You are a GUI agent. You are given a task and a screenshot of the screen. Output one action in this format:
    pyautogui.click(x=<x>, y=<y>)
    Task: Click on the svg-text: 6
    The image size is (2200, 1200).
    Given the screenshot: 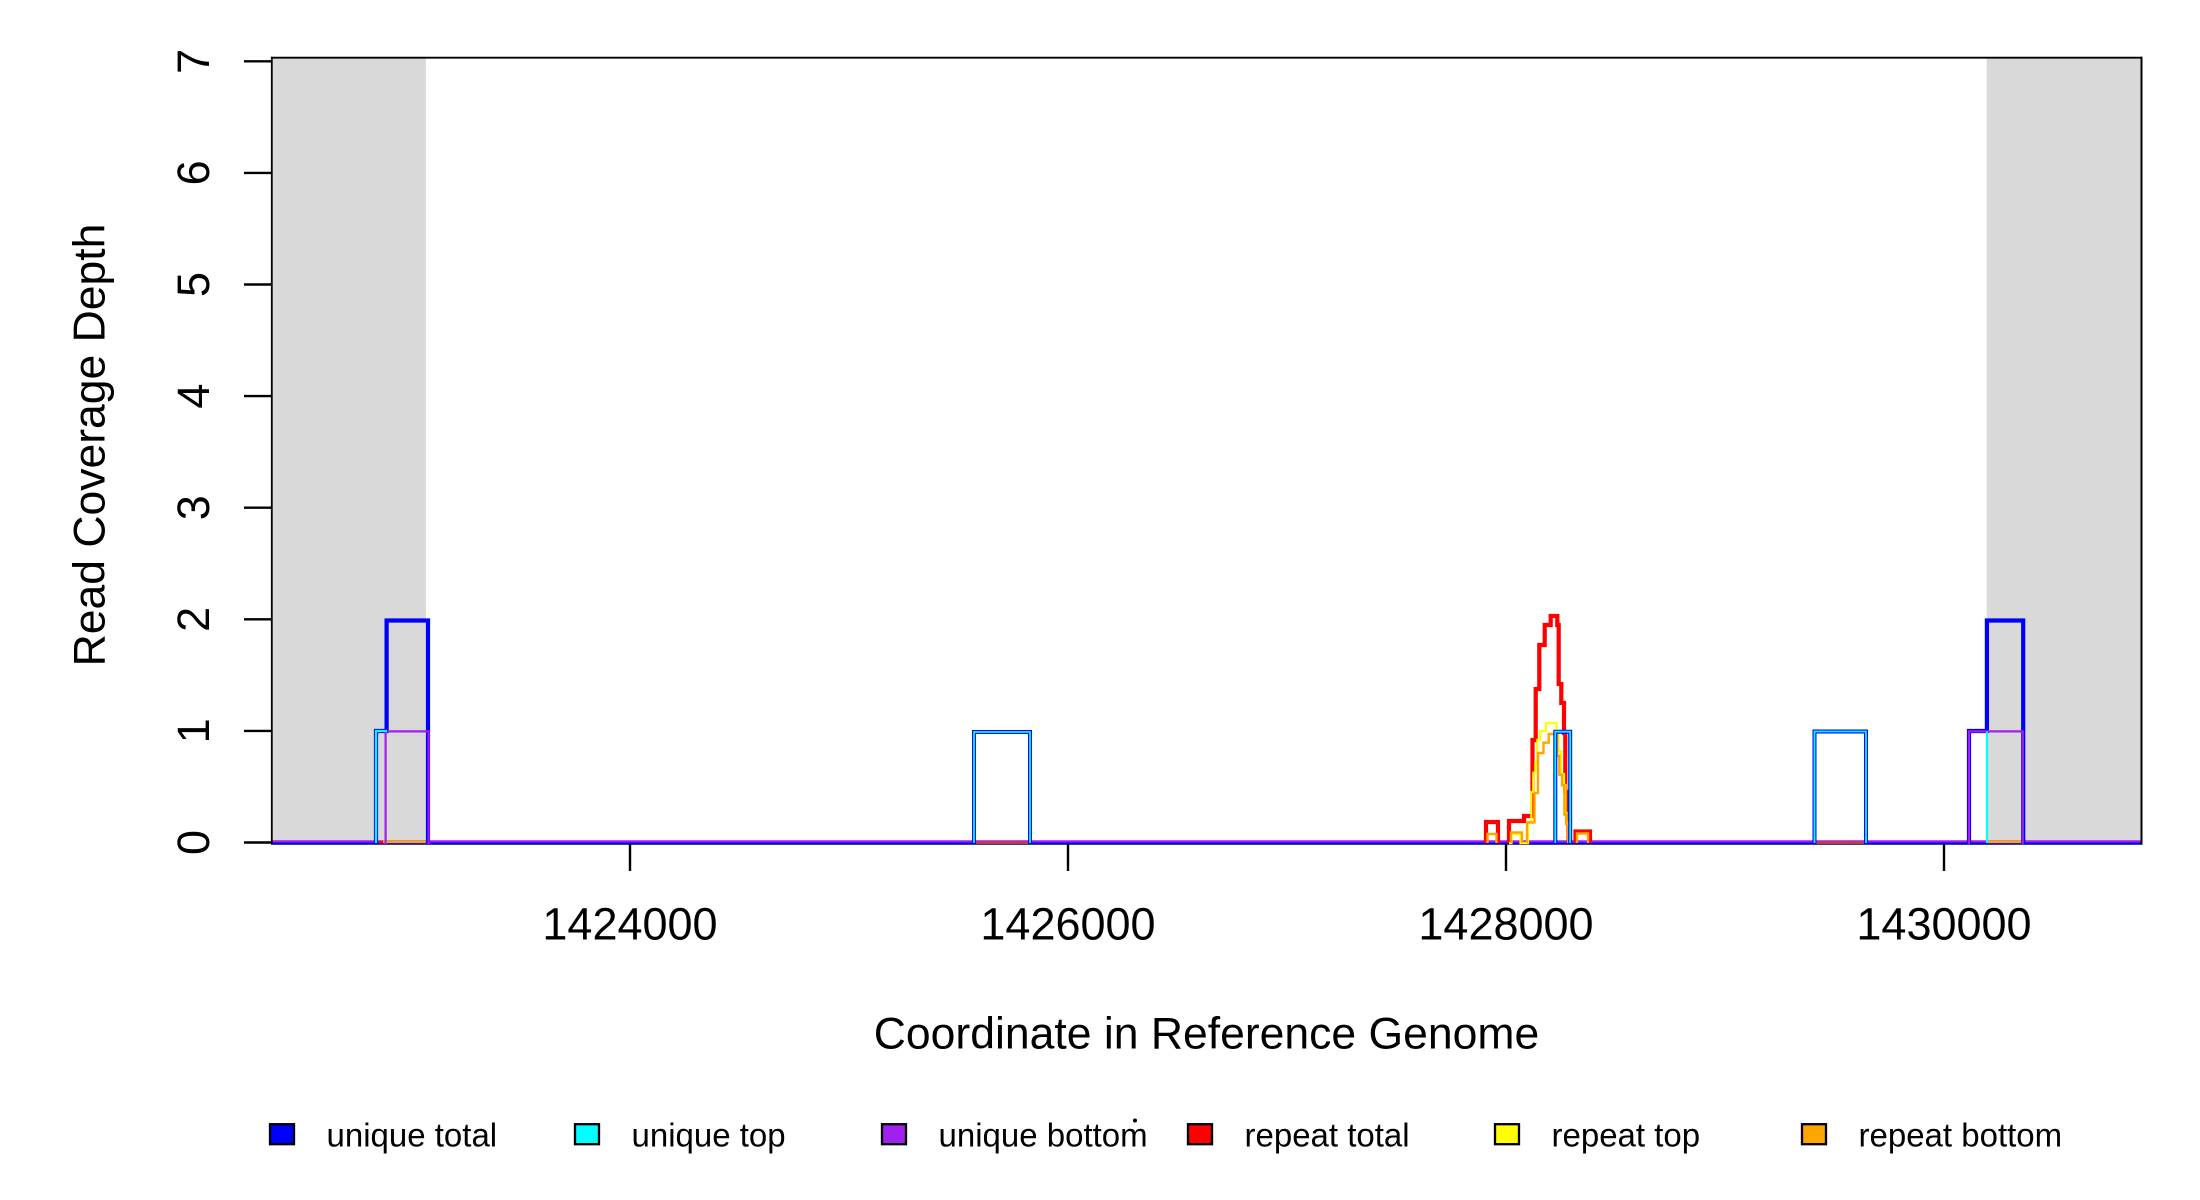 What is the action you would take?
    pyautogui.click(x=193, y=172)
    